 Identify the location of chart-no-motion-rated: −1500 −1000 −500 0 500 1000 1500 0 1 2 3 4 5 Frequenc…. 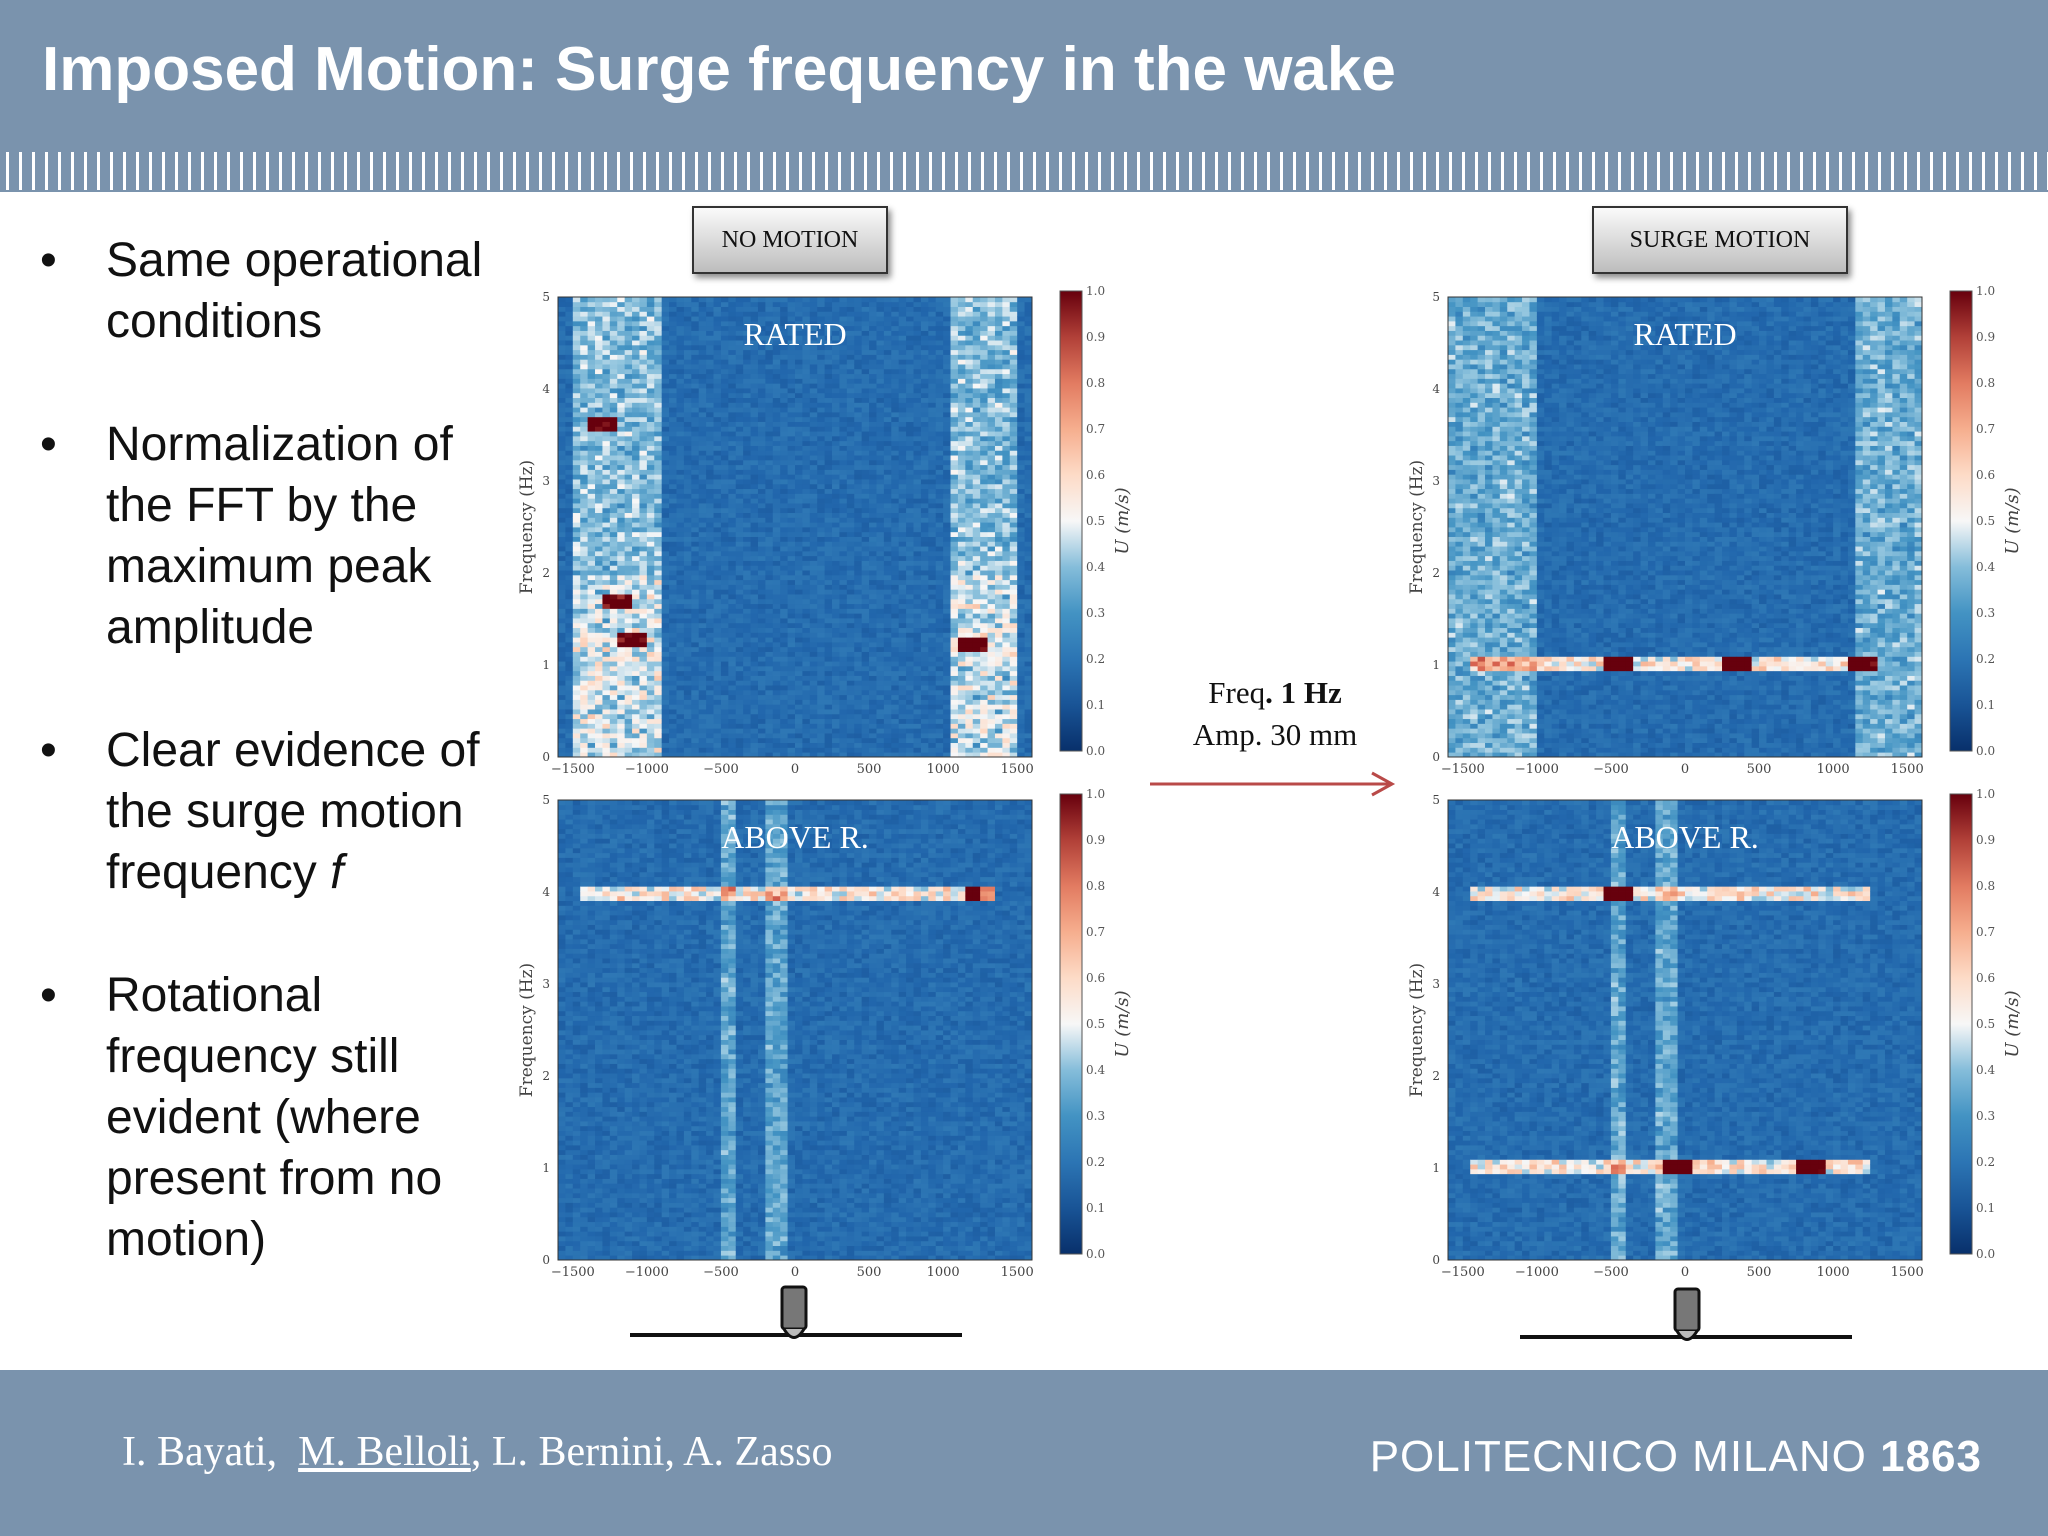
(830, 534).